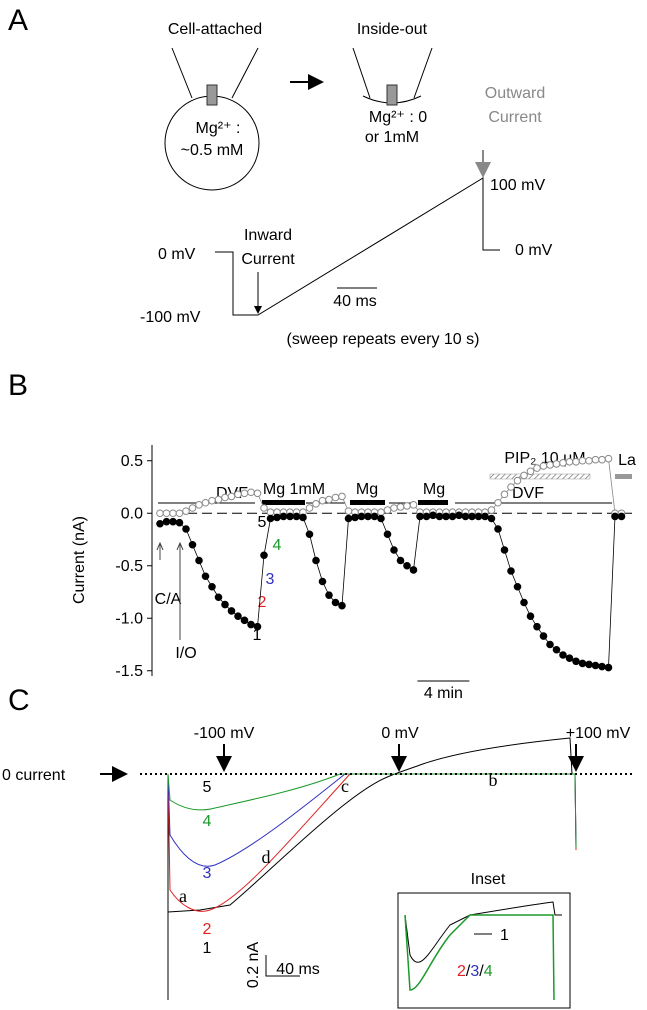 The height and width of the screenshot is (1010, 647). What do you see at coordinates (528, 493) in the screenshot?
I see `annotation: DVF` at bounding box center [528, 493].